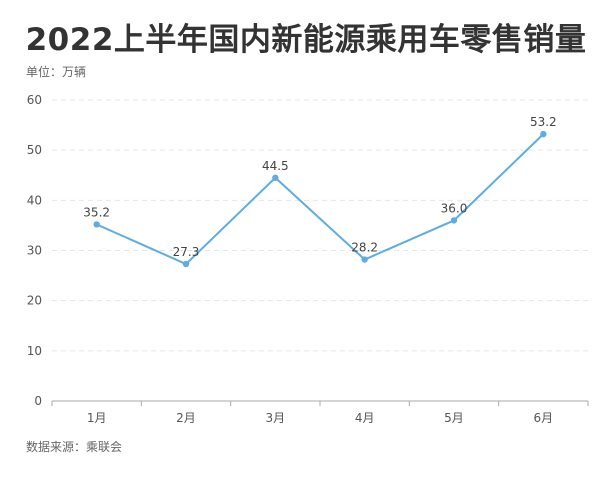  What do you see at coordinates (97, 418) in the screenshot?
I see `x-tick-label: 1月` at bounding box center [97, 418].